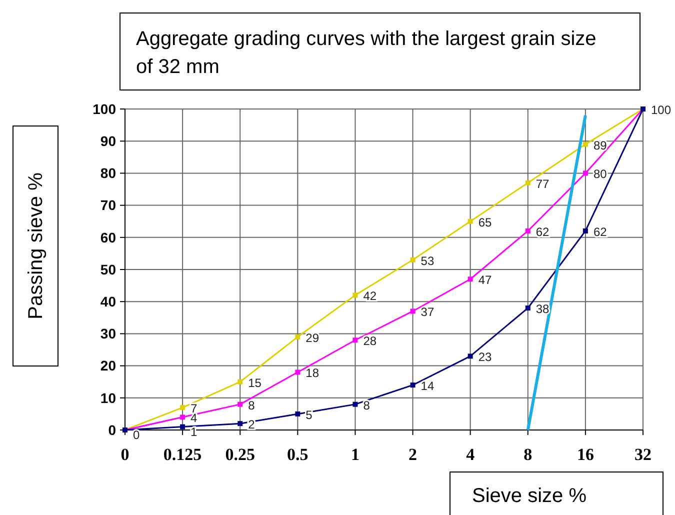 The width and height of the screenshot is (675, 515). What do you see at coordinates (309, 415) in the screenshot?
I see `data-label: 5` at bounding box center [309, 415].